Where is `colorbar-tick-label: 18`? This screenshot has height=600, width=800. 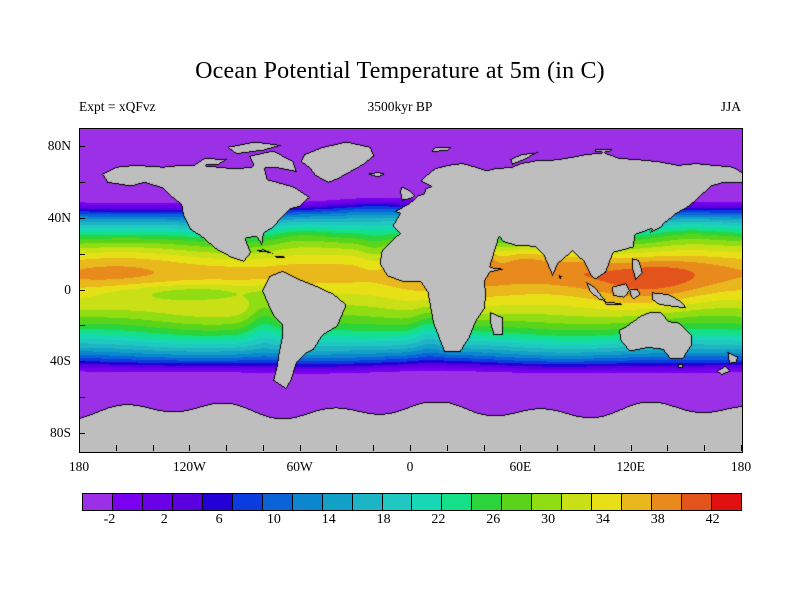
colorbar-tick-label: 18 is located at coordinates (383, 519).